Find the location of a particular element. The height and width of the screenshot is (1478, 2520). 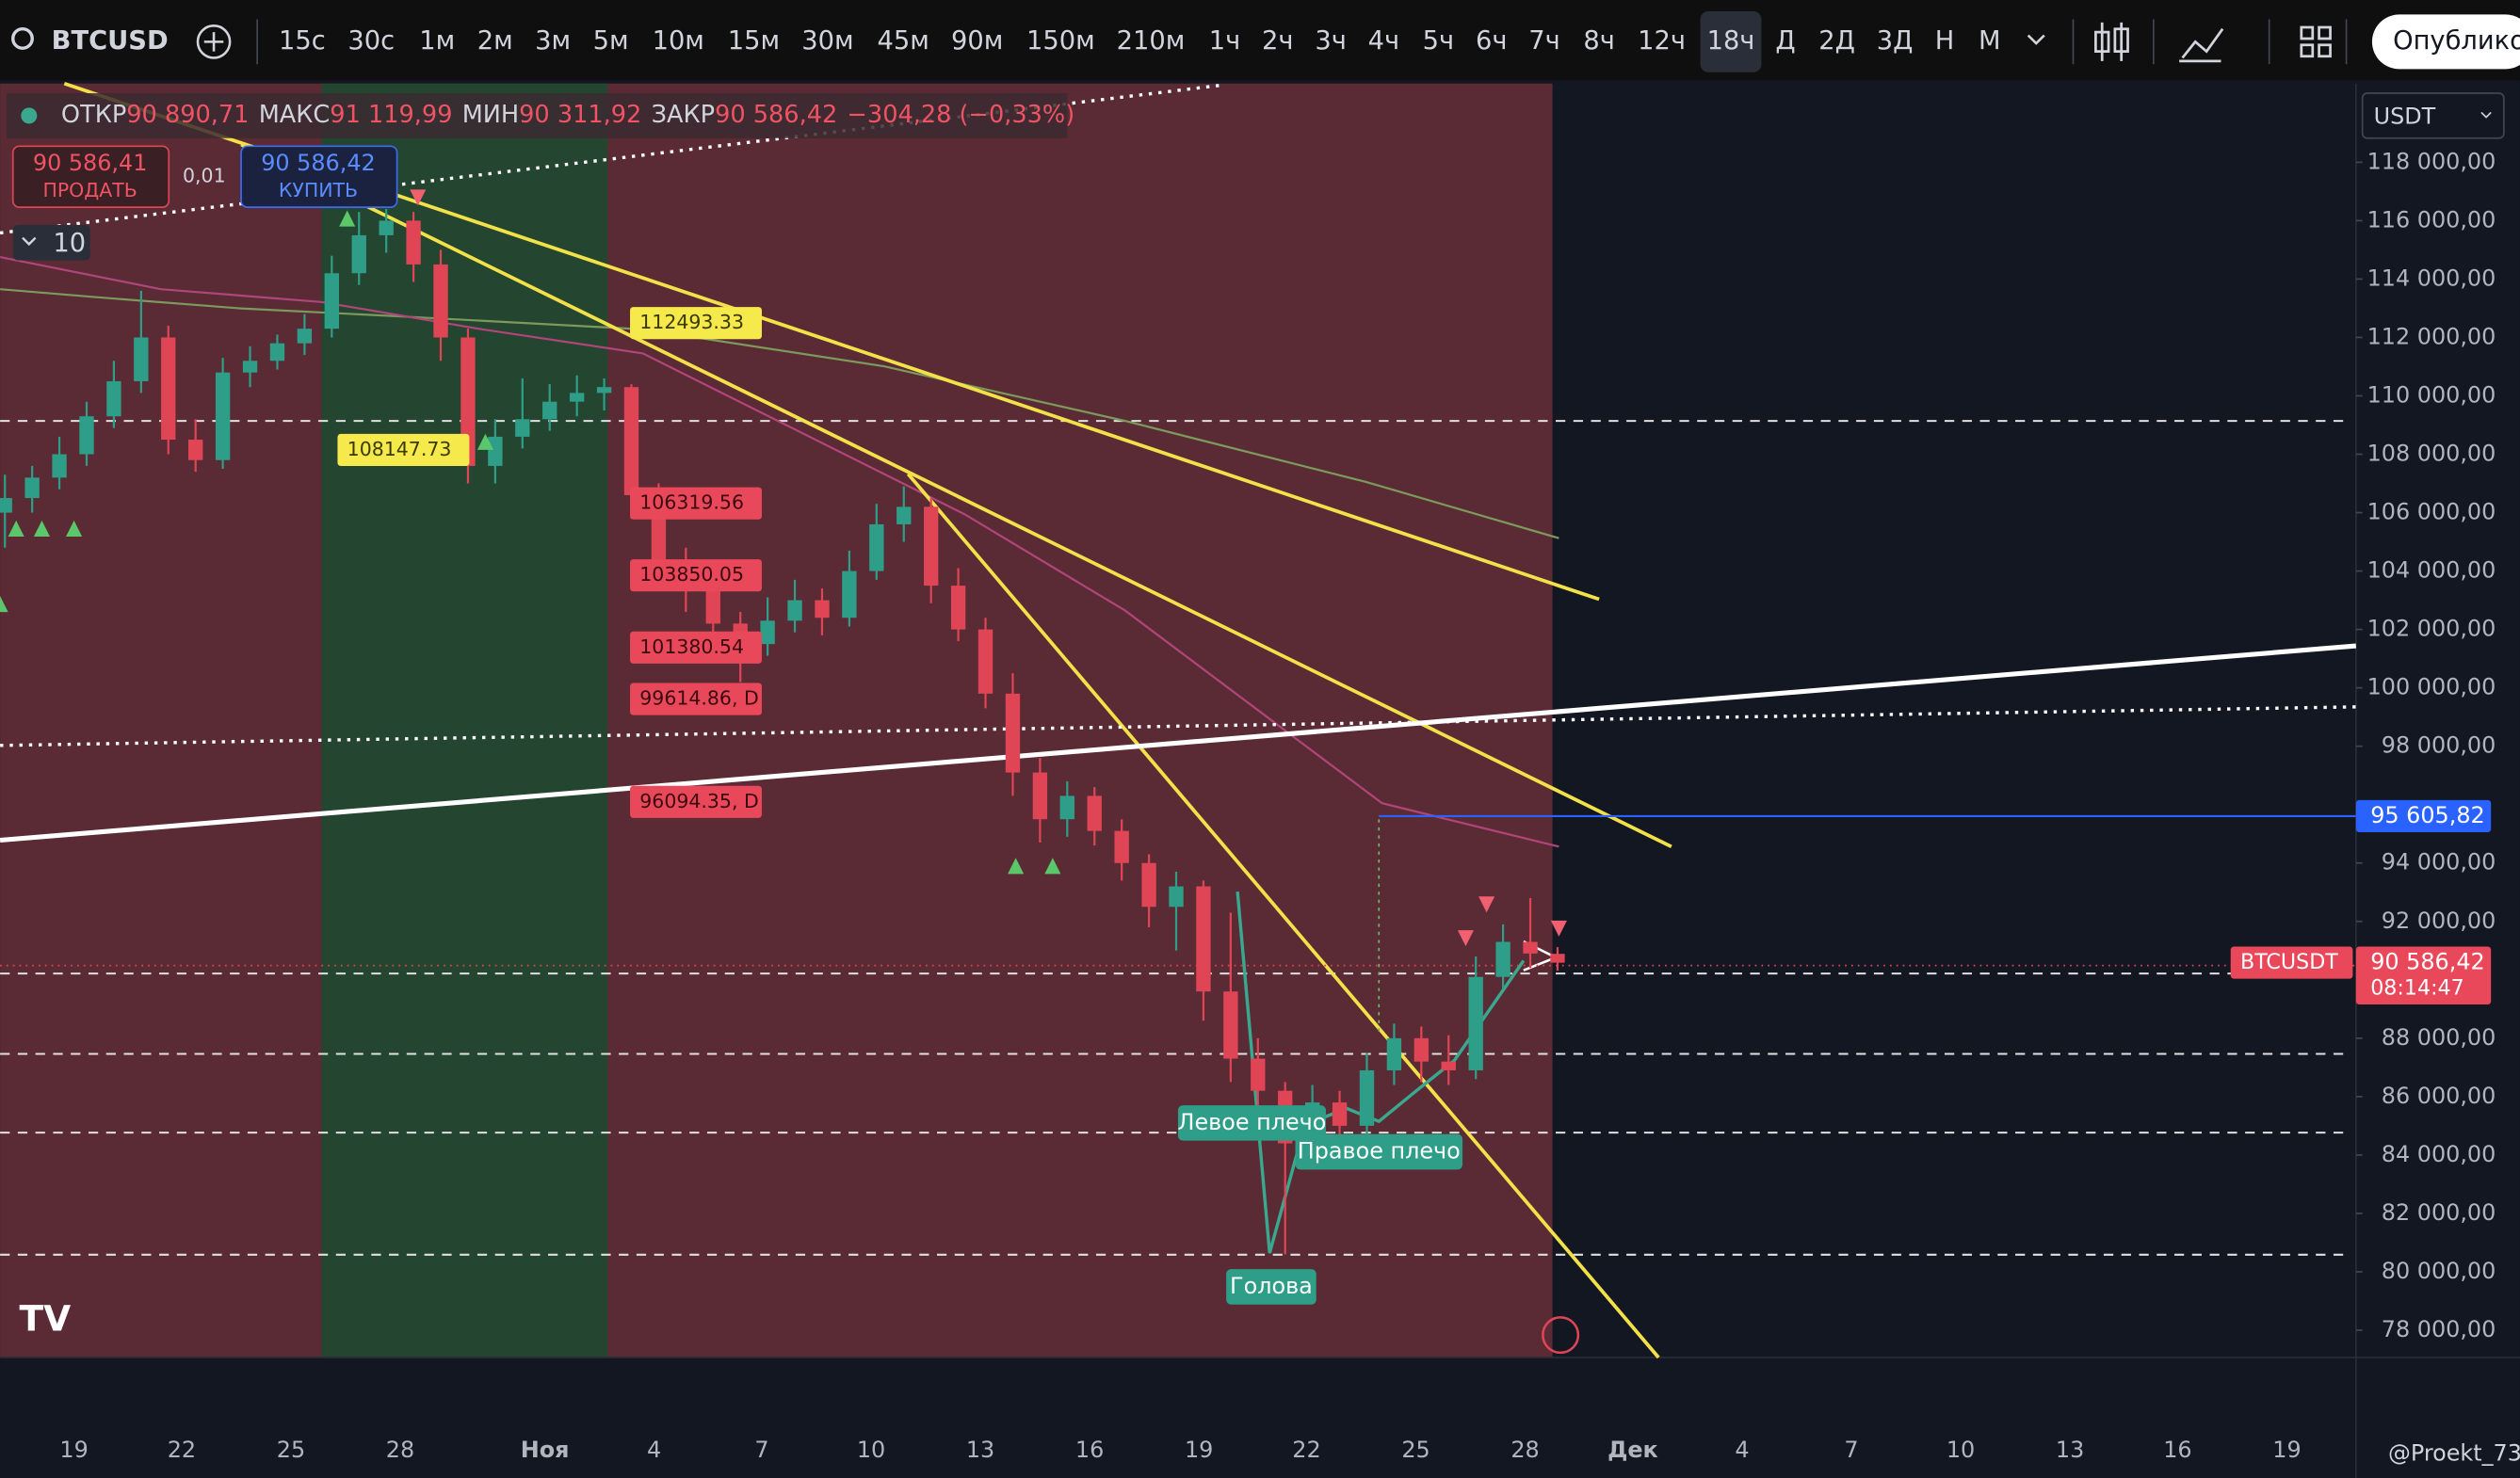

alert-icon is located at coordinates (1561, 1335).